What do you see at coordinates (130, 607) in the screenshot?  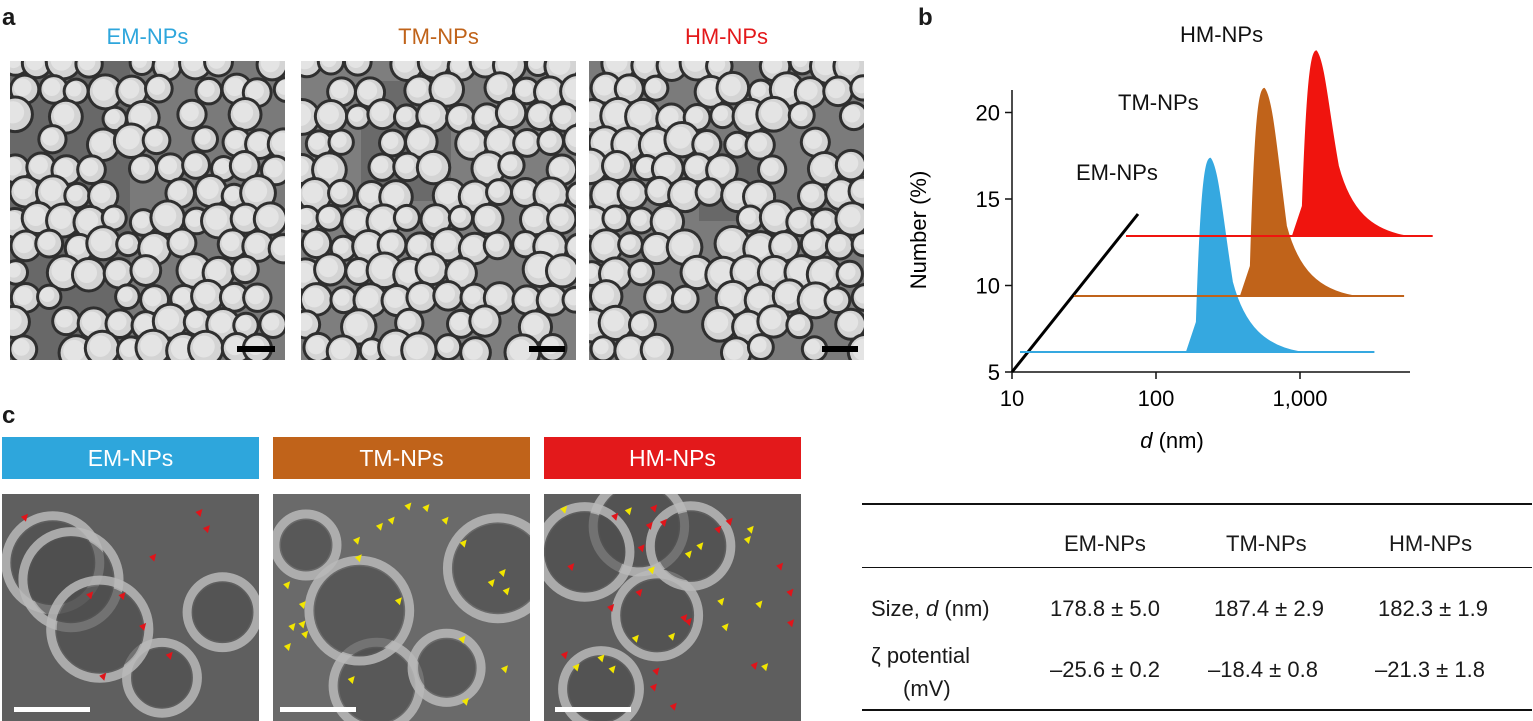 I see `cryo-tem-image-em` at bounding box center [130, 607].